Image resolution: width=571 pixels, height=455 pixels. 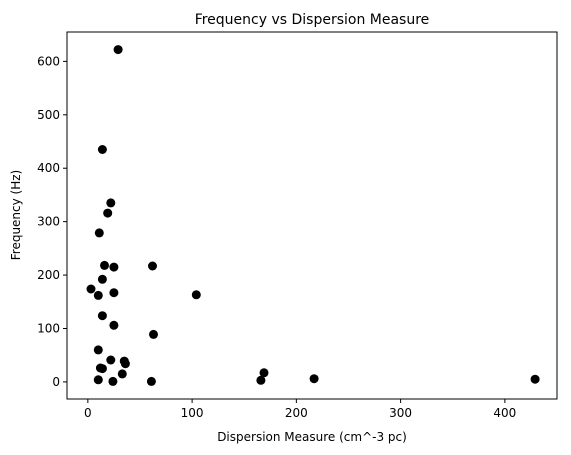 I want to click on x-axis-label: Dispersion Measure (cm^-3 pc), so click(x=312, y=437).